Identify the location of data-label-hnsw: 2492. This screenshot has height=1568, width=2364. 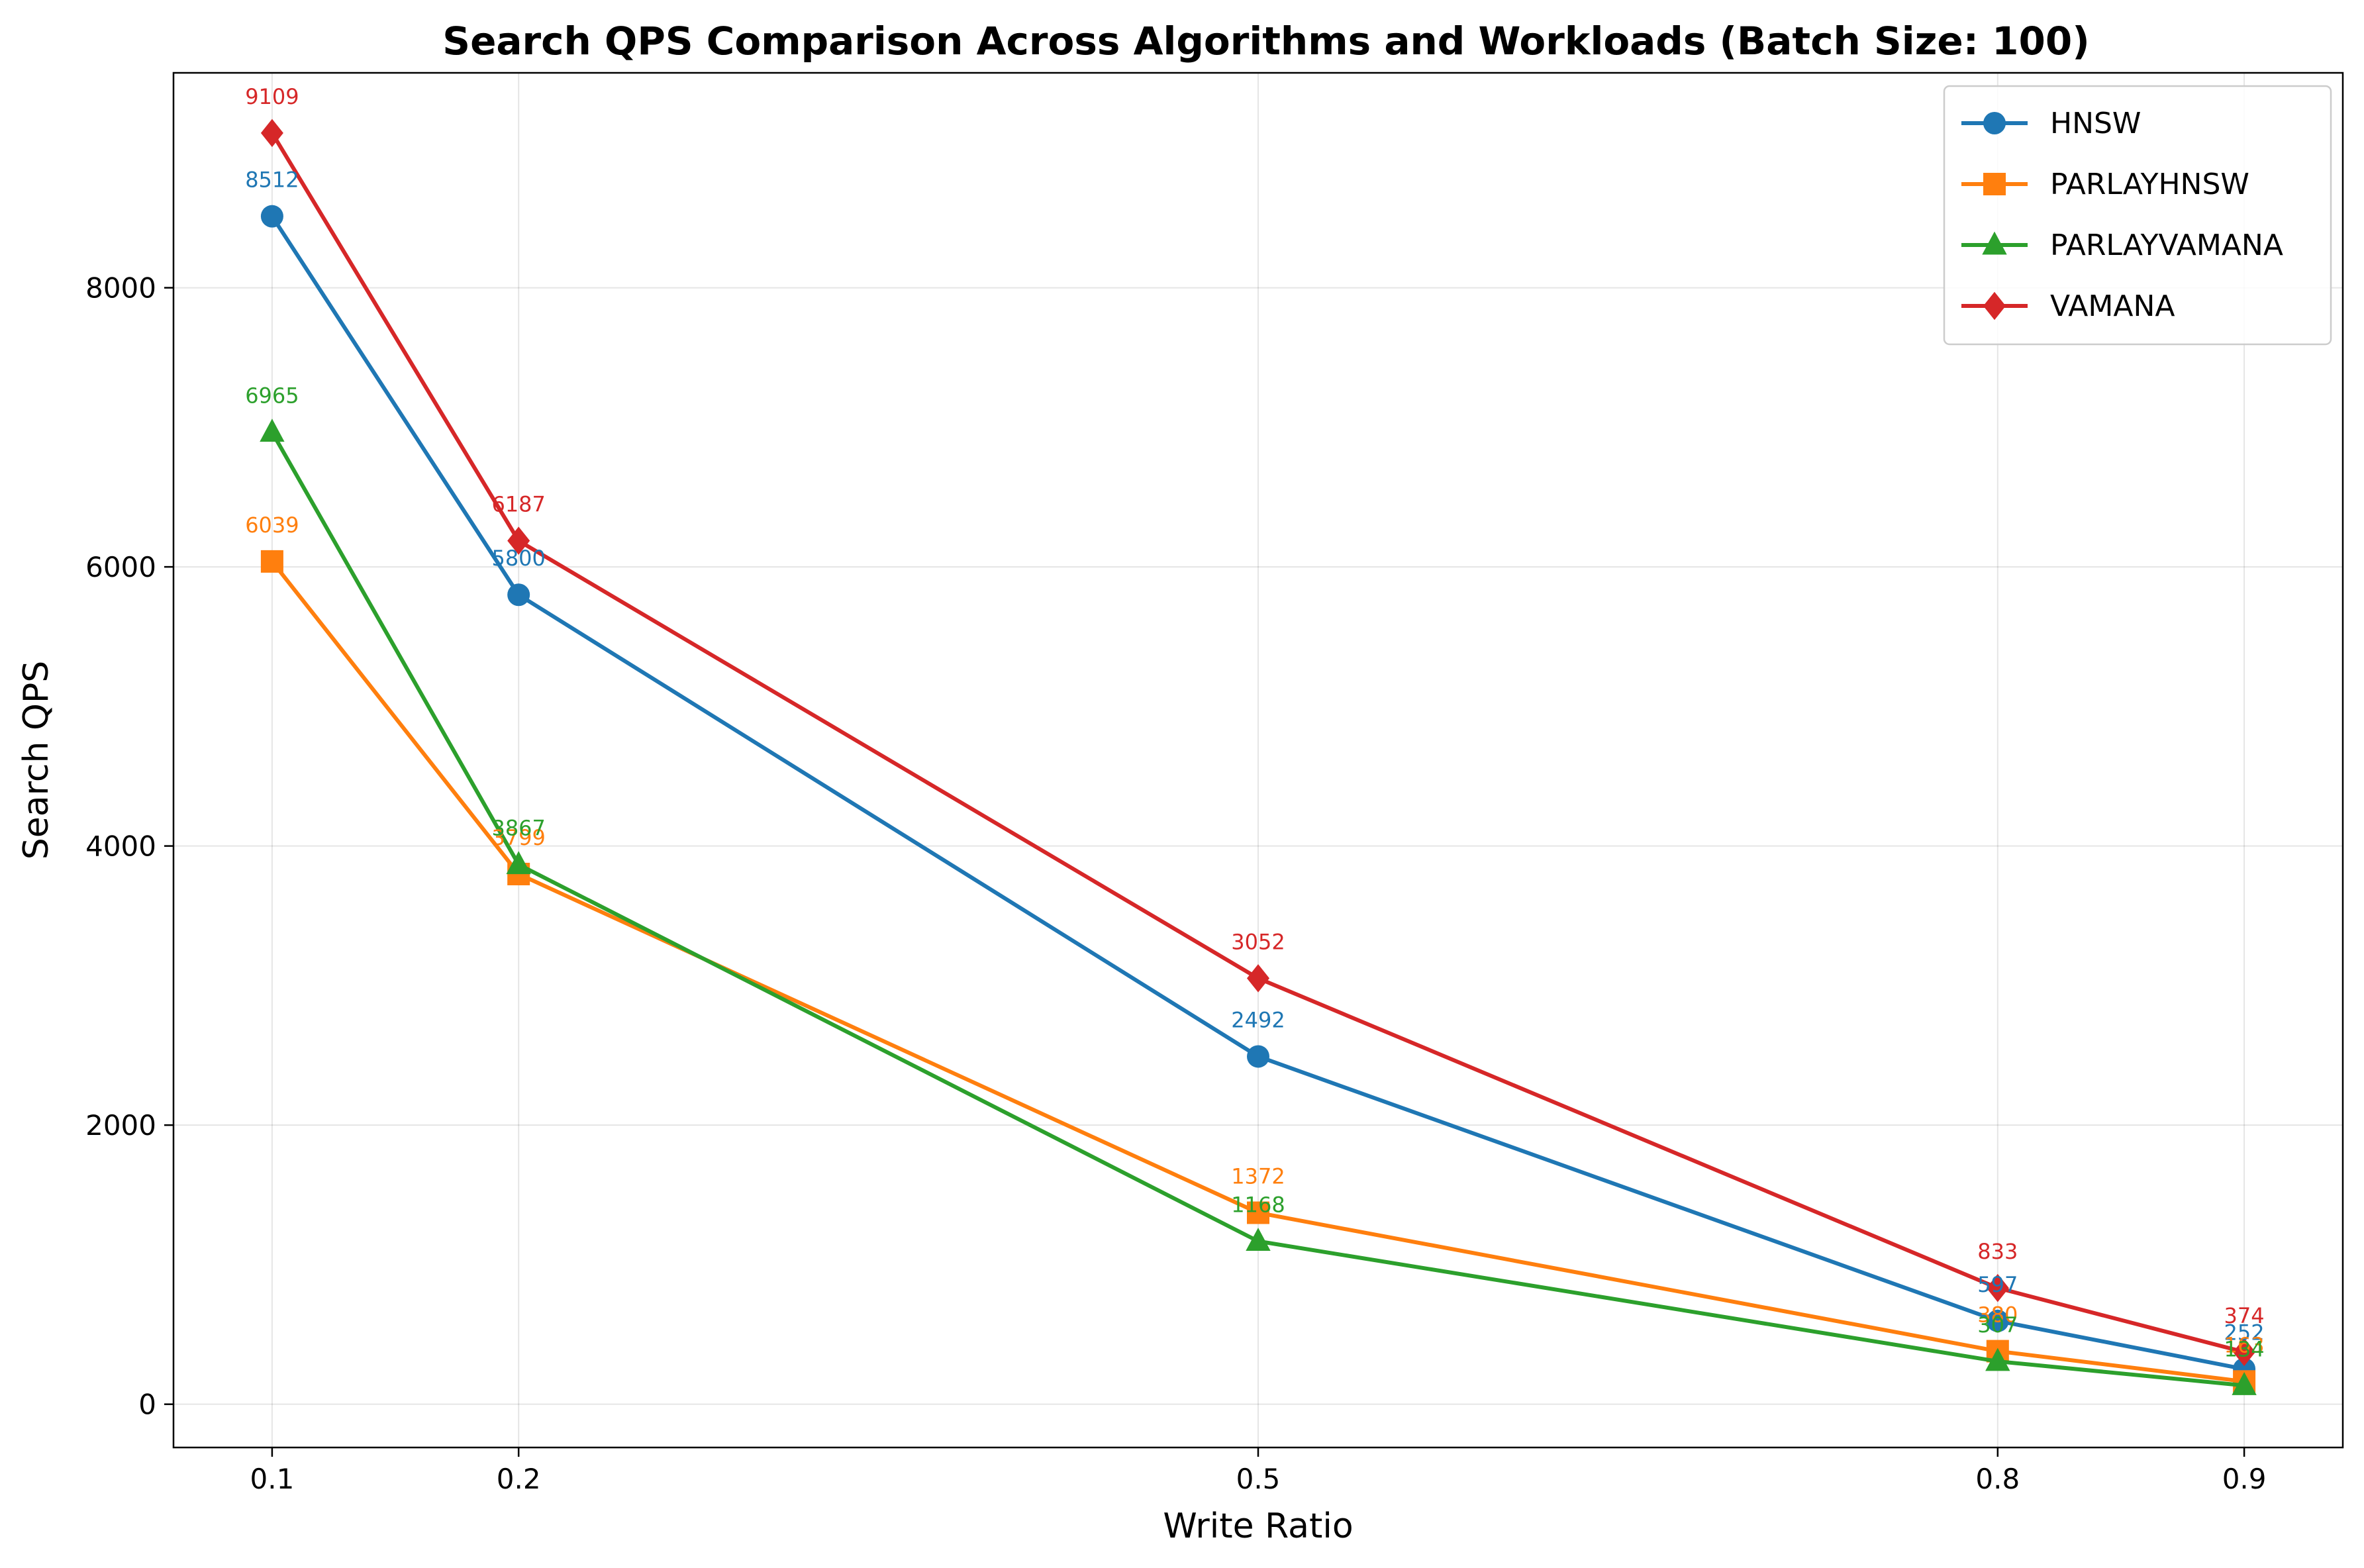
(1258, 1019).